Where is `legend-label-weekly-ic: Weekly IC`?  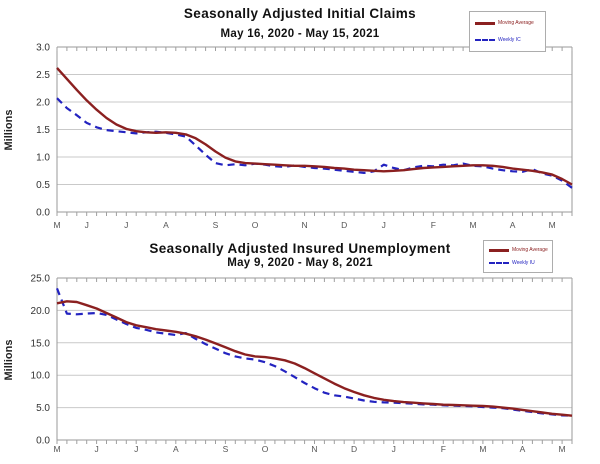
legend-label-weekly-ic: Weekly IC is located at coordinates (509, 39).